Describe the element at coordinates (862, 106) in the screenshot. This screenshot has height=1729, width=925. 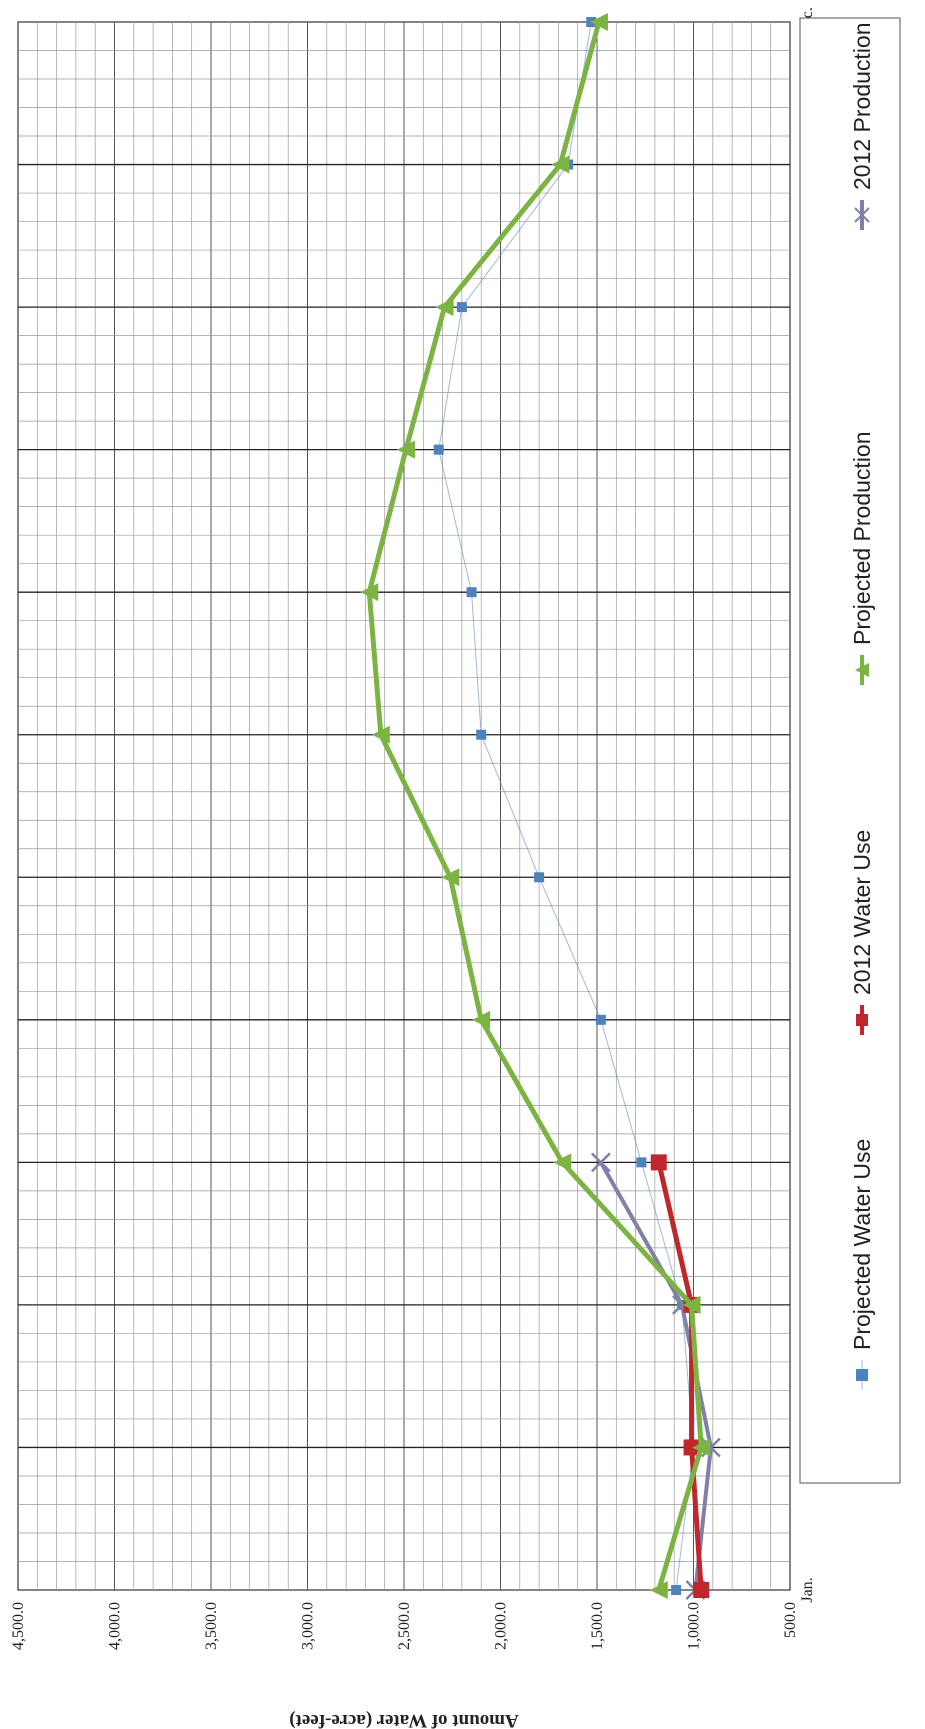
I see `legend-label: 2012 Production` at that location.